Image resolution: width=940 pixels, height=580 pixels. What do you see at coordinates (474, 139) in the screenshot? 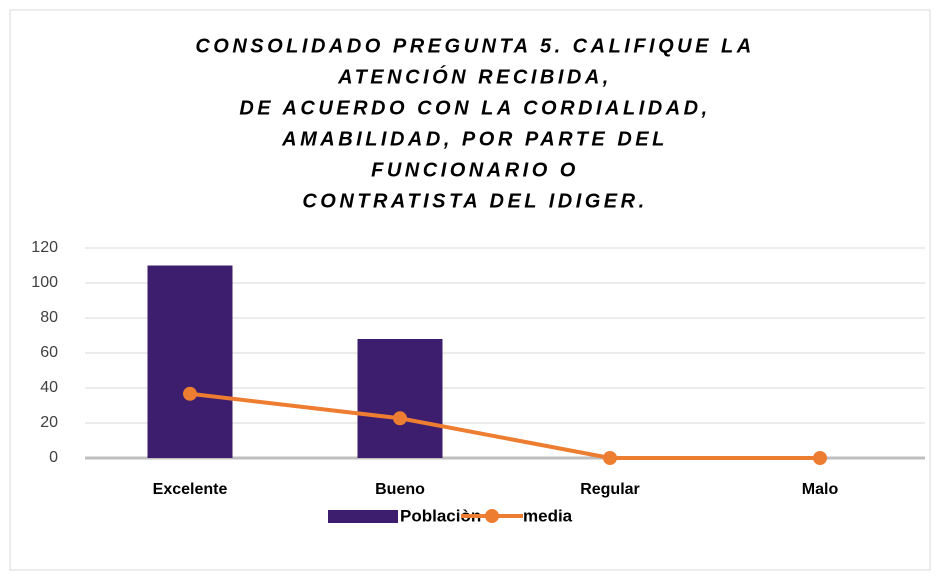
I see `chart-title: AMABILIDAD, POR PARTE DEL` at bounding box center [474, 139].